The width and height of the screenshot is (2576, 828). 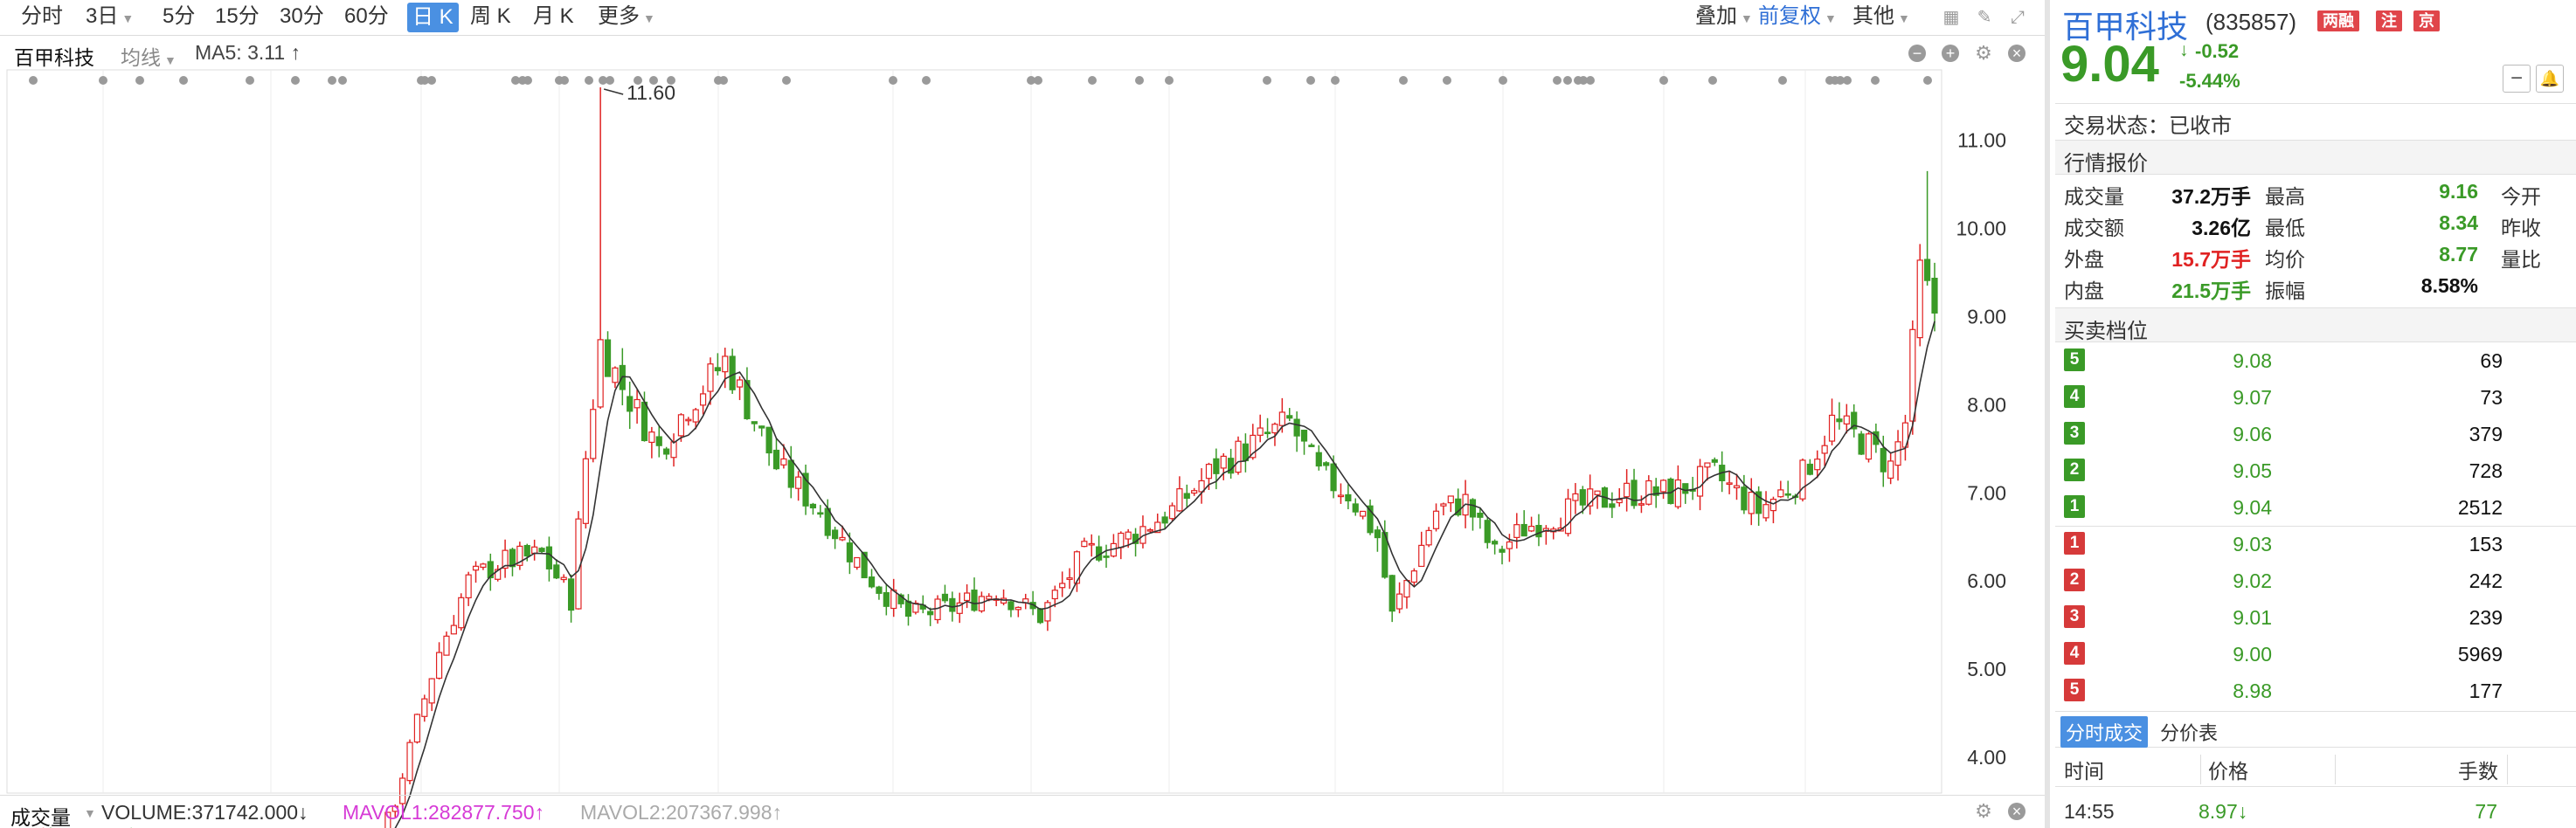 What do you see at coordinates (2217, 51) in the screenshot?
I see `price-change: -0.52` at bounding box center [2217, 51].